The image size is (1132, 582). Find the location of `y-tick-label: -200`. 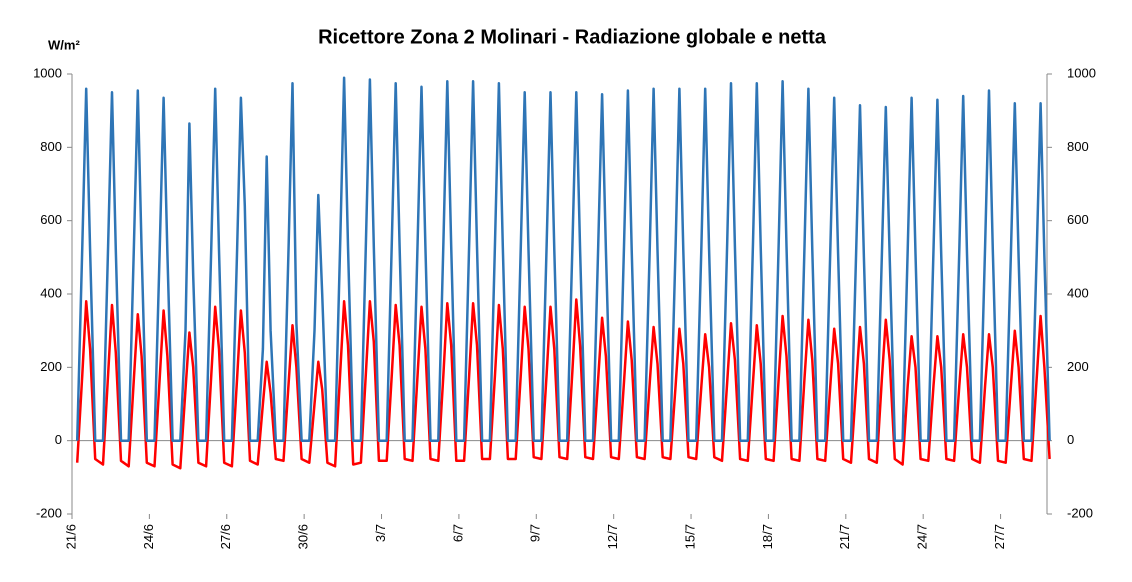

y-tick-label: -200 is located at coordinates (49, 512).